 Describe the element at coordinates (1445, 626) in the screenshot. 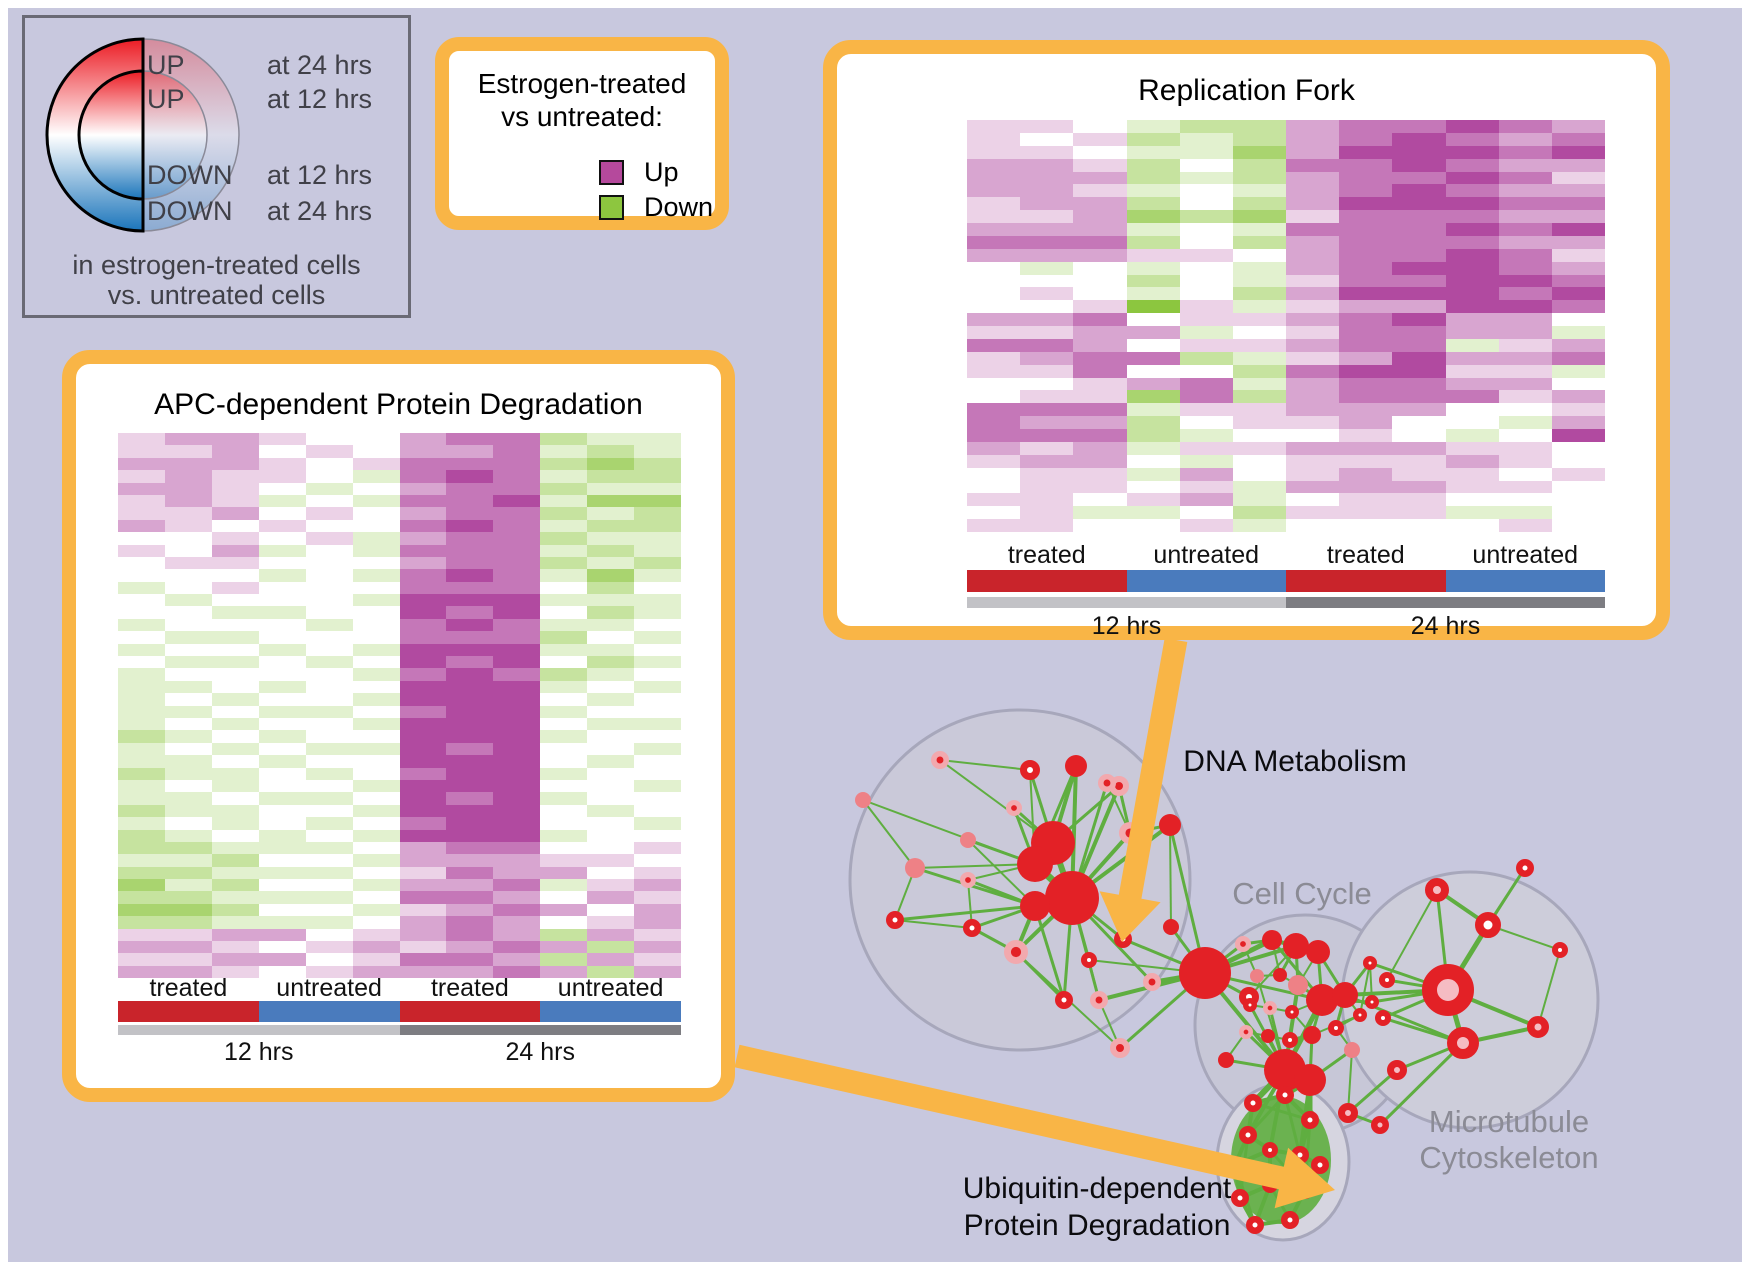

I see `timepoint-label: 24 hrs` at that location.